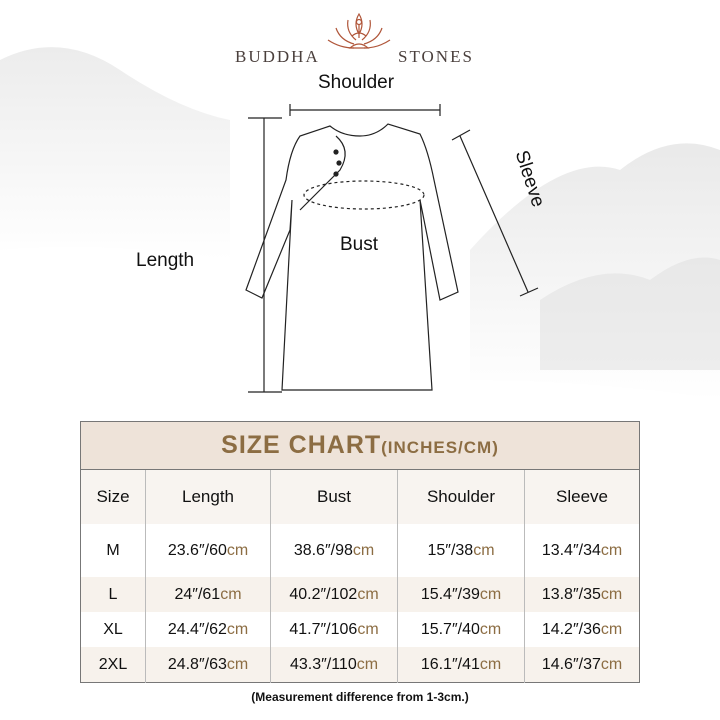 Image resolution: width=720 pixels, height=720 pixels. Describe the element at coordinates (197, 664) in the screenshot. I see `measure-value: 24.8″/63` at that location.